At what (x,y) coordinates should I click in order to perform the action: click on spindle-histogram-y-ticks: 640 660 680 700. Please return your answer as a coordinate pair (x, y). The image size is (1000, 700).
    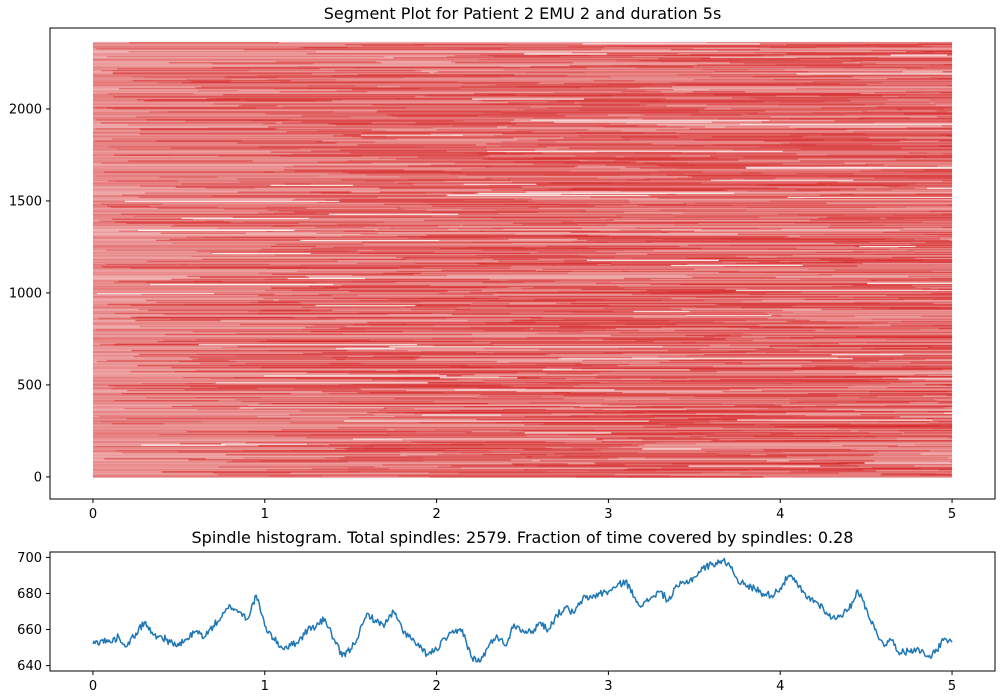
    Looking at the image, I should click on (33, 612).